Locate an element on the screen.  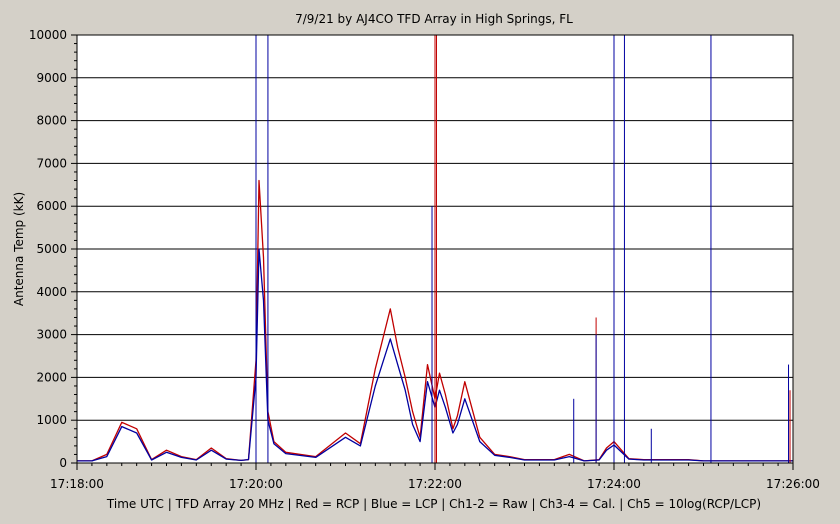
y-tick-label: 3000 is located at coordinates (51, 335).